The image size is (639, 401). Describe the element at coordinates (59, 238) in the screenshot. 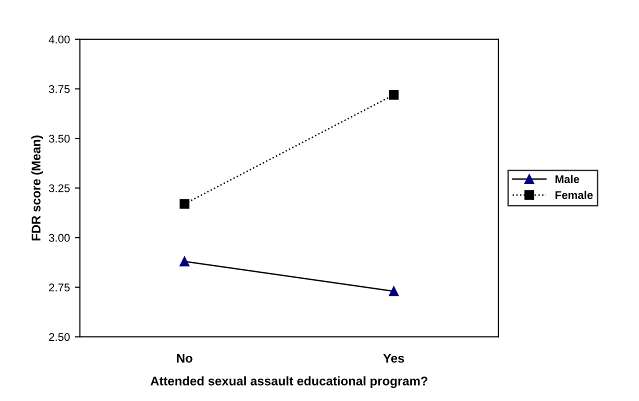

I see `y-tick-label: 3.00` at that location.